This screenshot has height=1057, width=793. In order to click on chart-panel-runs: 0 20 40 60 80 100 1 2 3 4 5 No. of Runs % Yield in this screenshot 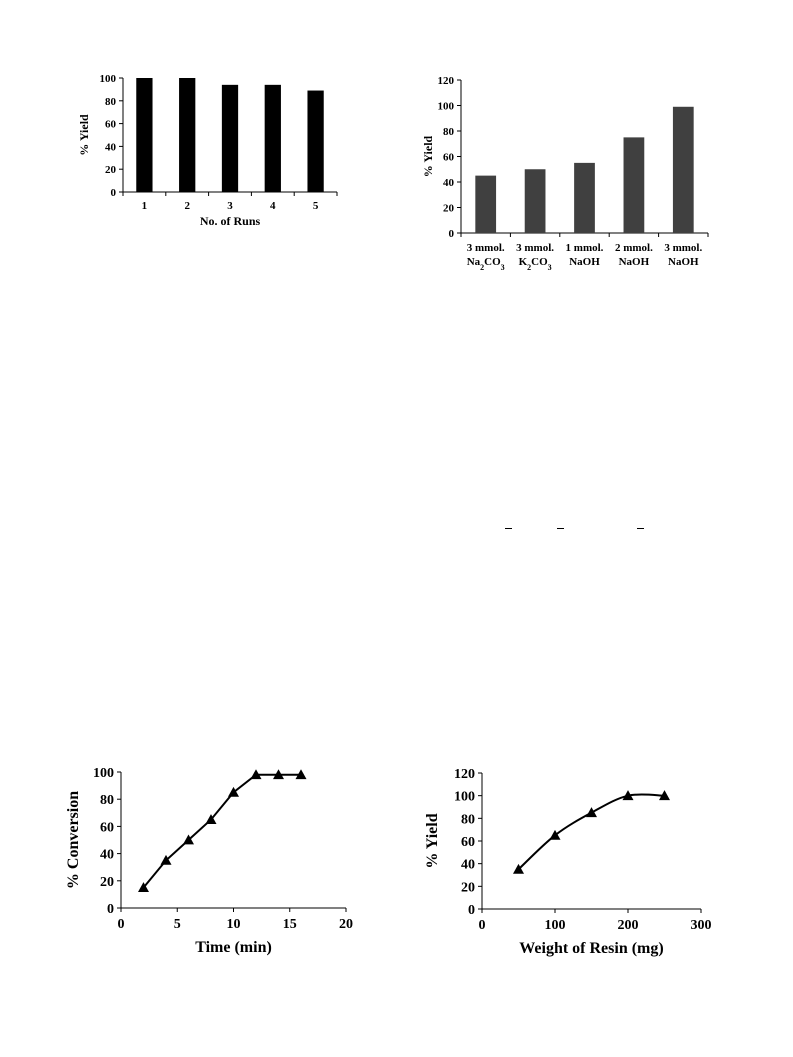, I will do `click(210, 150)`.